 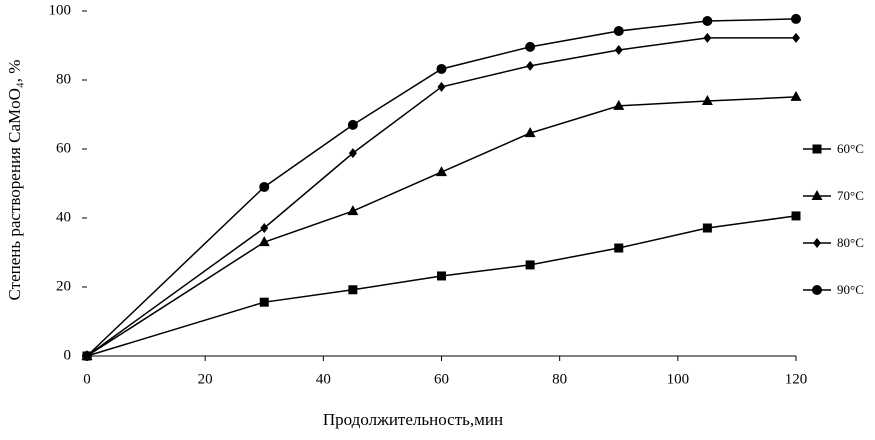 I want to click on legend-label: 80°C, so click(x=850, y=242).